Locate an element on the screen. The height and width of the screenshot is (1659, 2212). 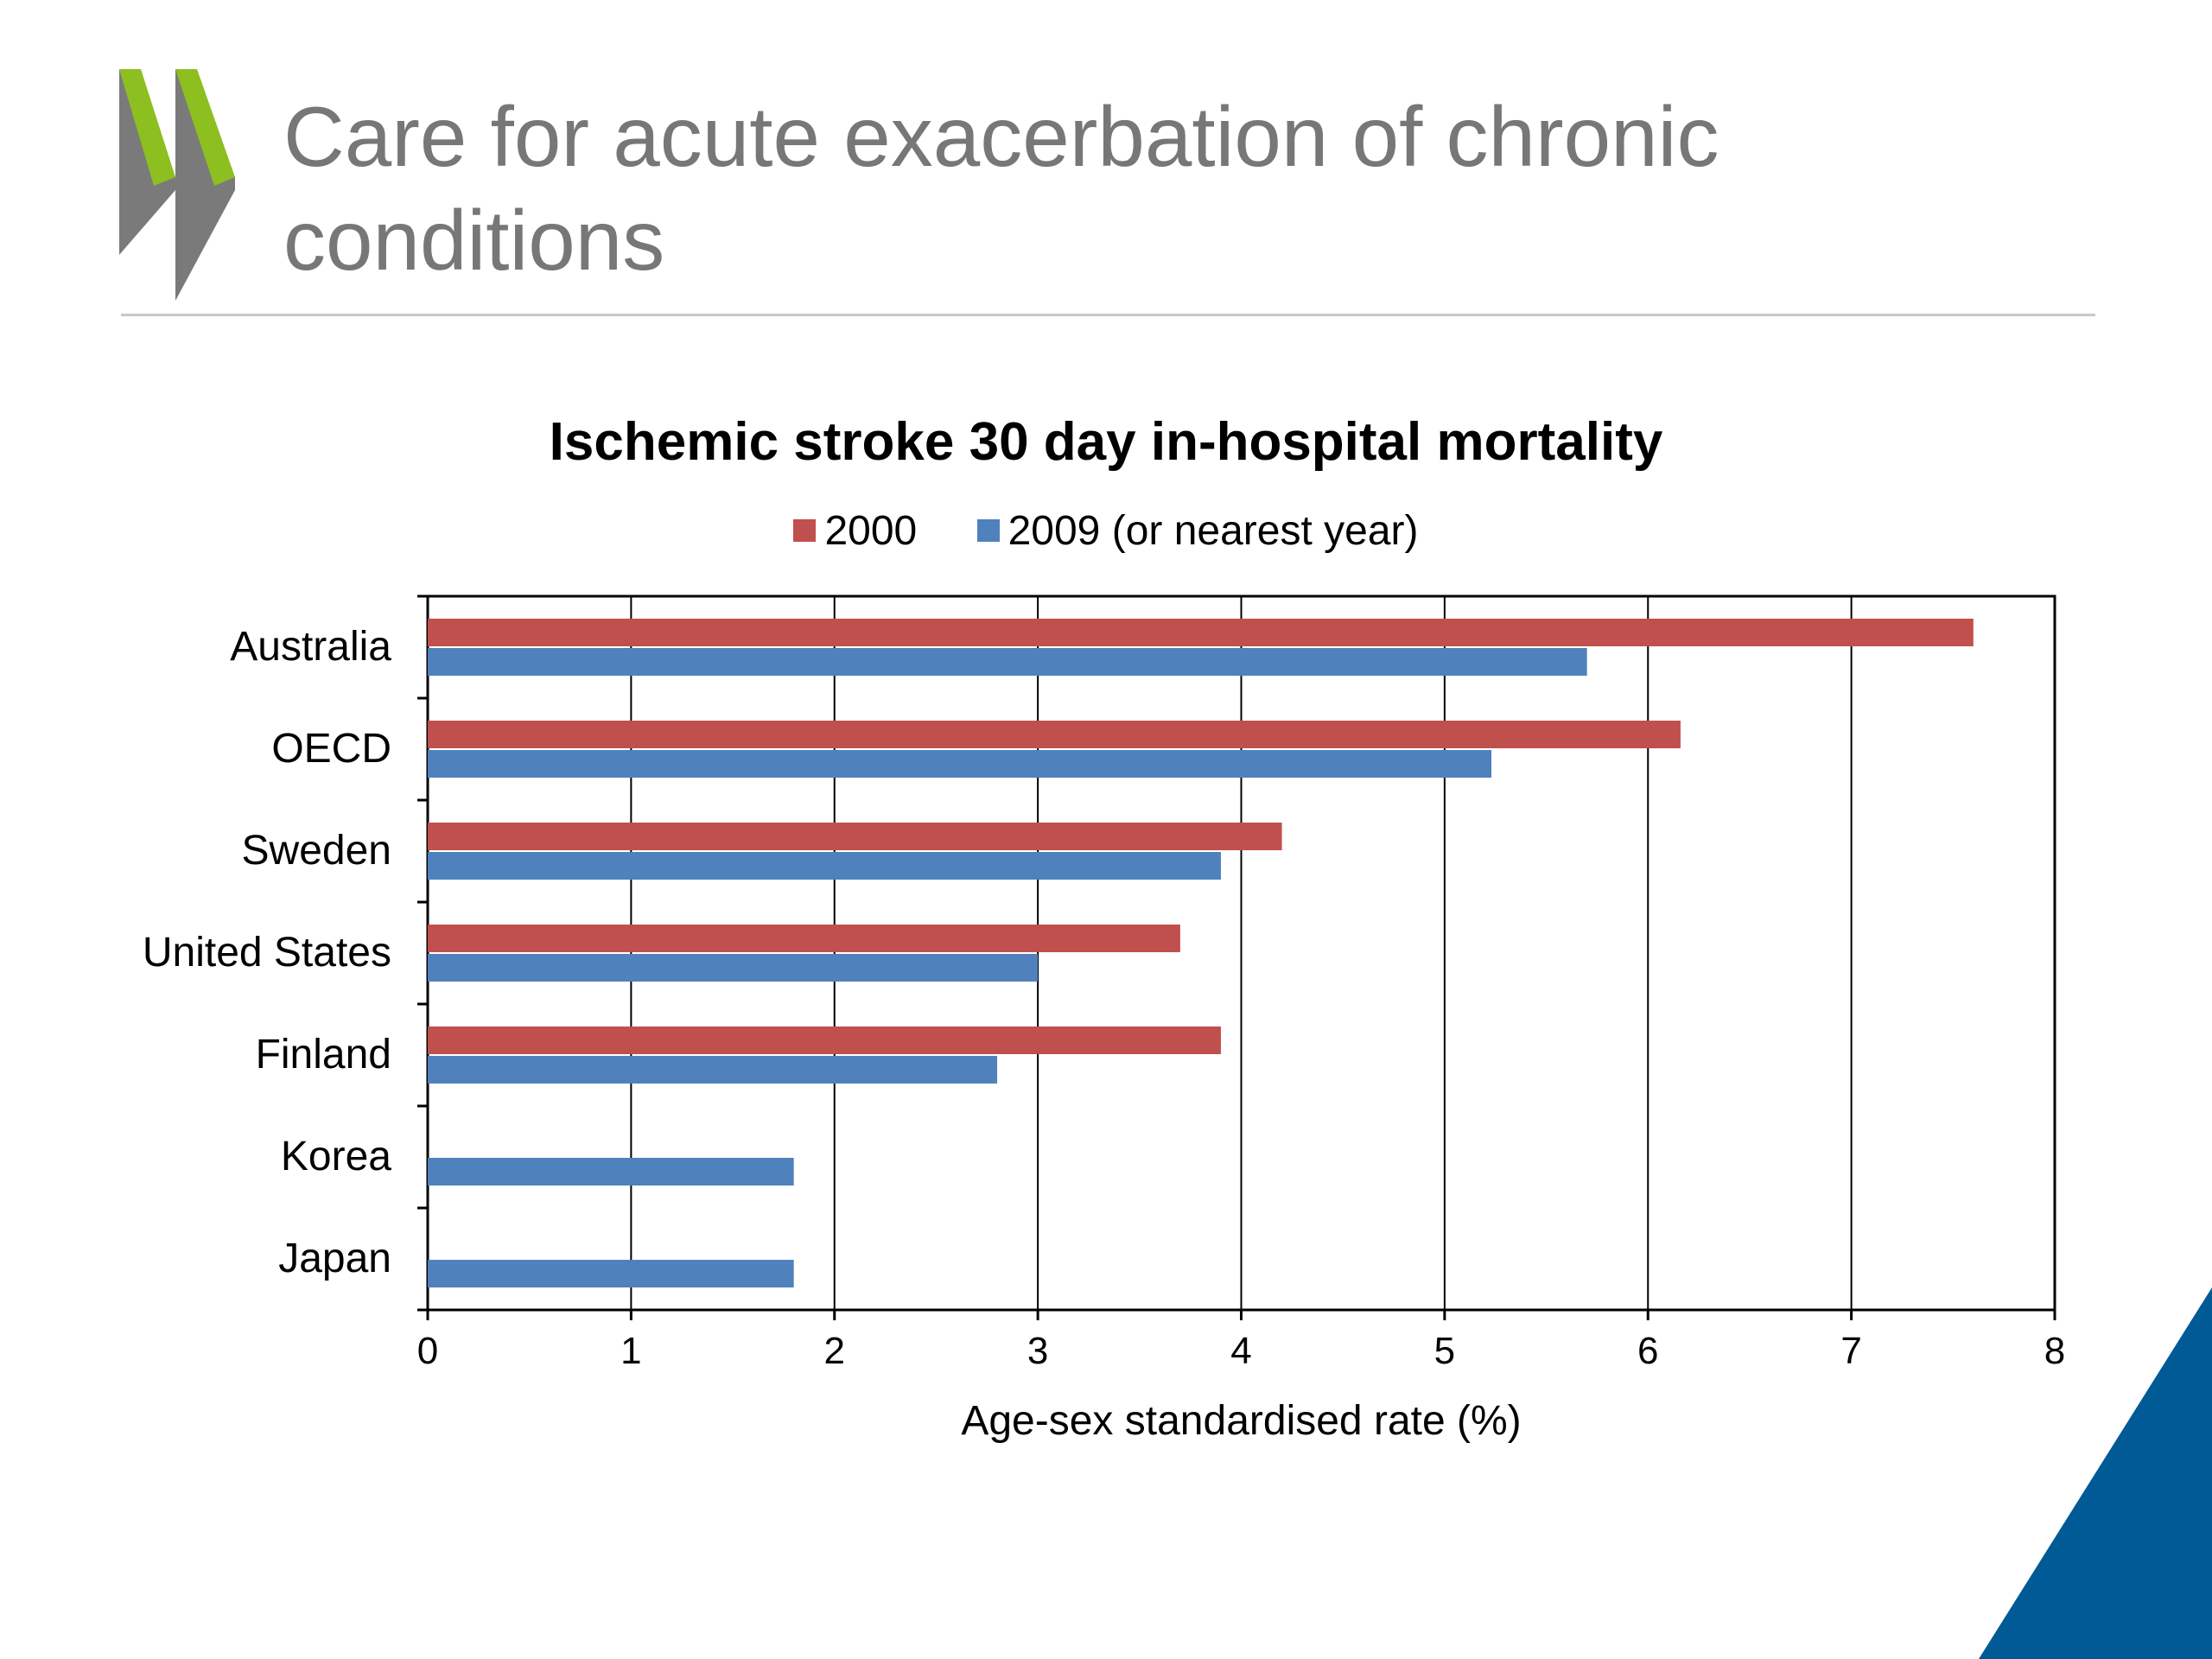
bar-2009-japan is located at coordinates (611, 1273).